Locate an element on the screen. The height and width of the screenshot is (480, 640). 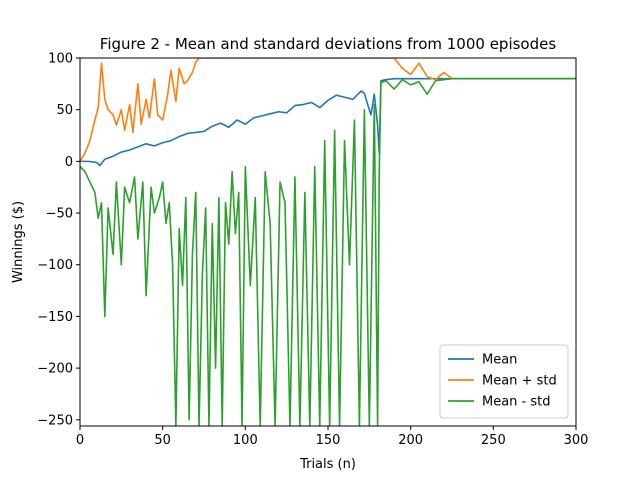
x-tick-label: 200 is located at coordinates (410, 440).